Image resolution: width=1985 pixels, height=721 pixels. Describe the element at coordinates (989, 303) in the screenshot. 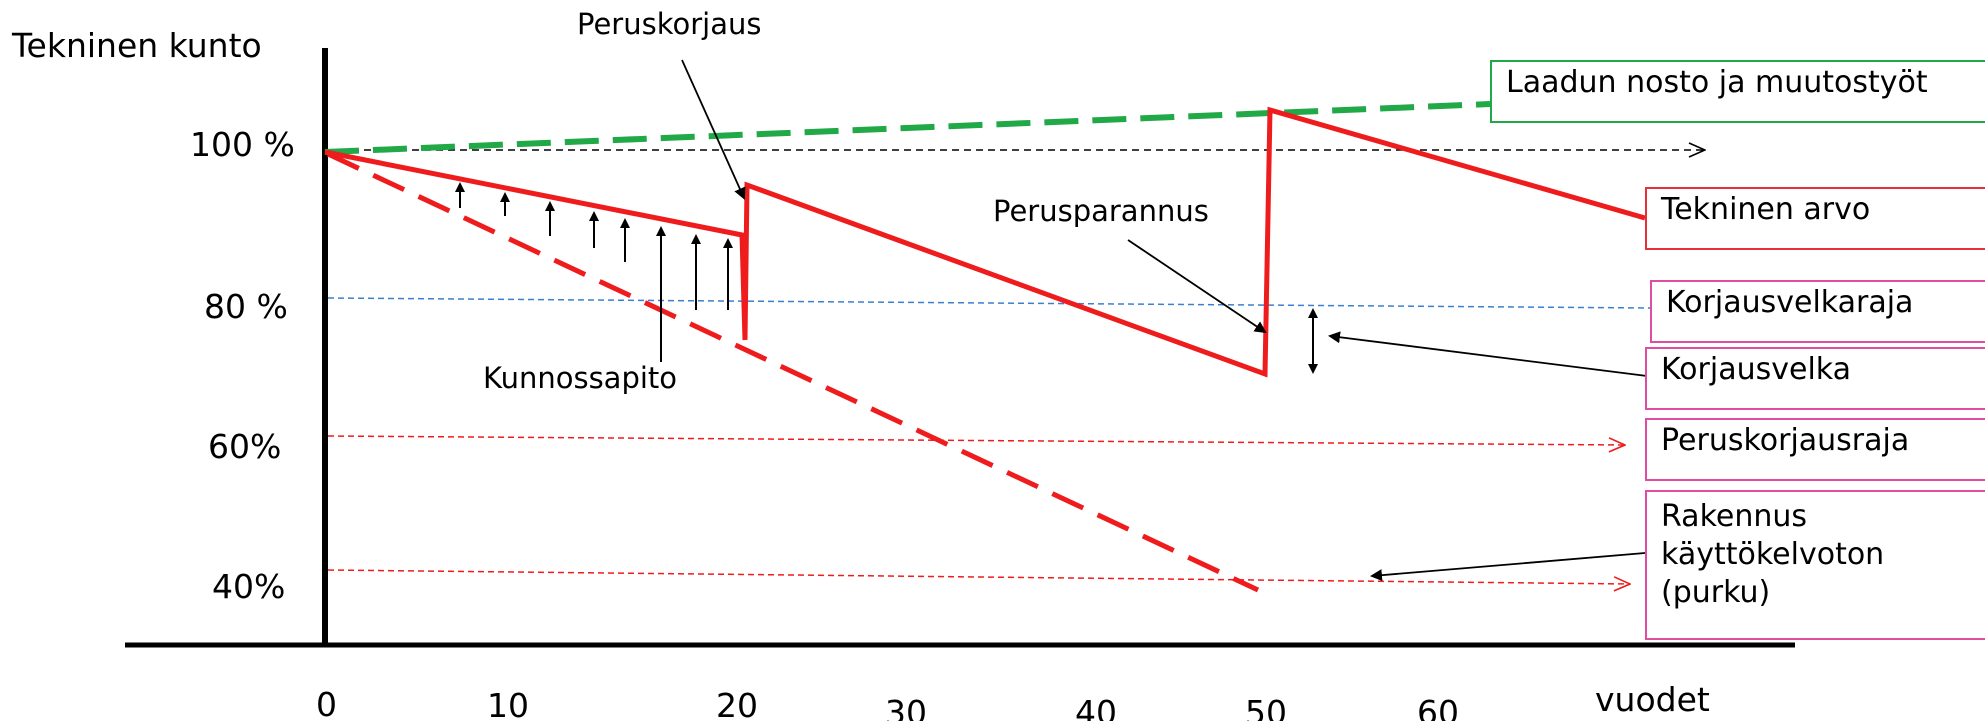

I see `korjausvelkaraja-line` at that location.